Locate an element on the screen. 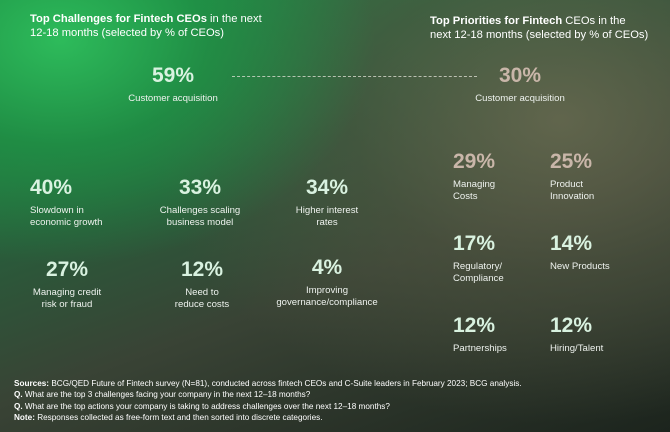 The width and height of the screenshot is (670, 432). question-1-label: Q. is located at coordinates (18, 395).